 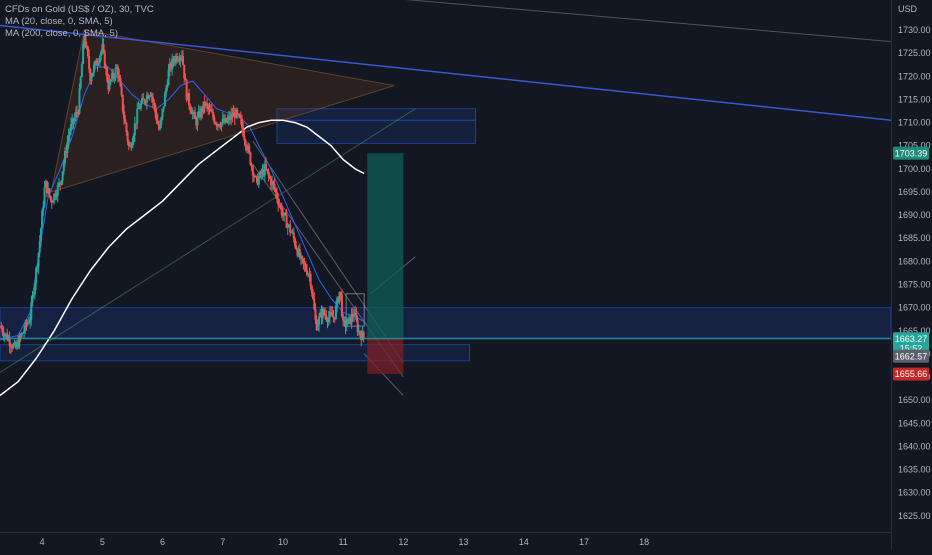 I want to click on target-zone, so click(x=385, y=246).